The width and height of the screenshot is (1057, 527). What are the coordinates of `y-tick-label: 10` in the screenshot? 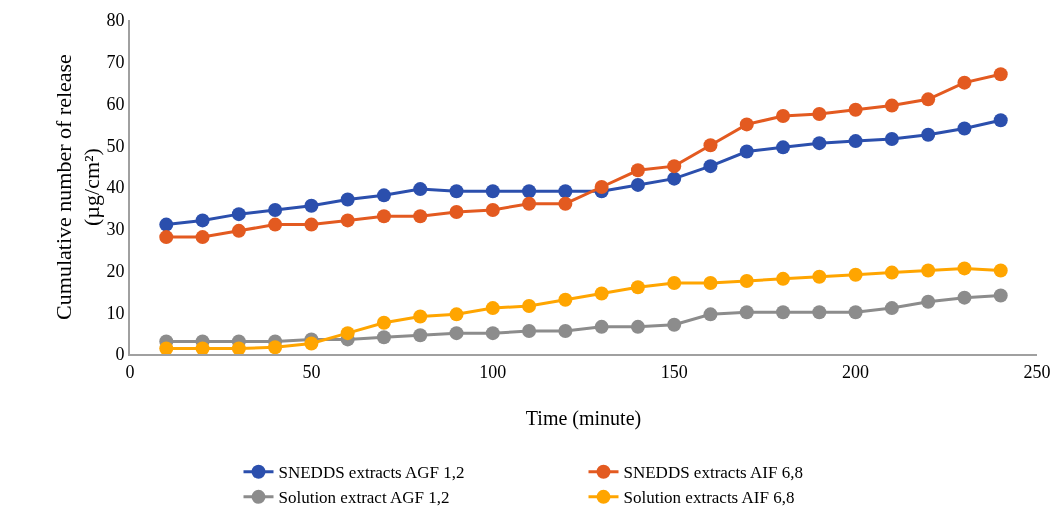 It's located at (115, 312).